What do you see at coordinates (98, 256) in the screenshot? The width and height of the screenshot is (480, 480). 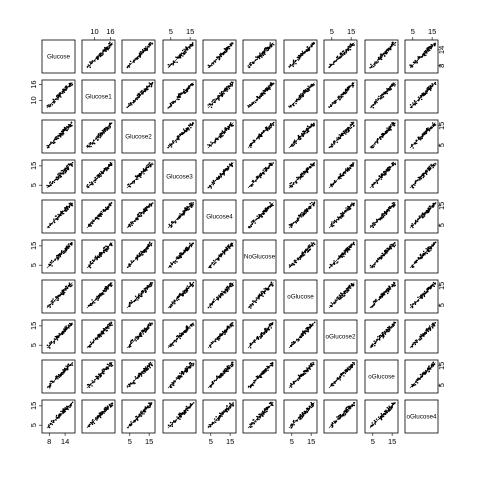 I see `panel-noglucose-vs-glucose1` at bounding box center [98, 256].